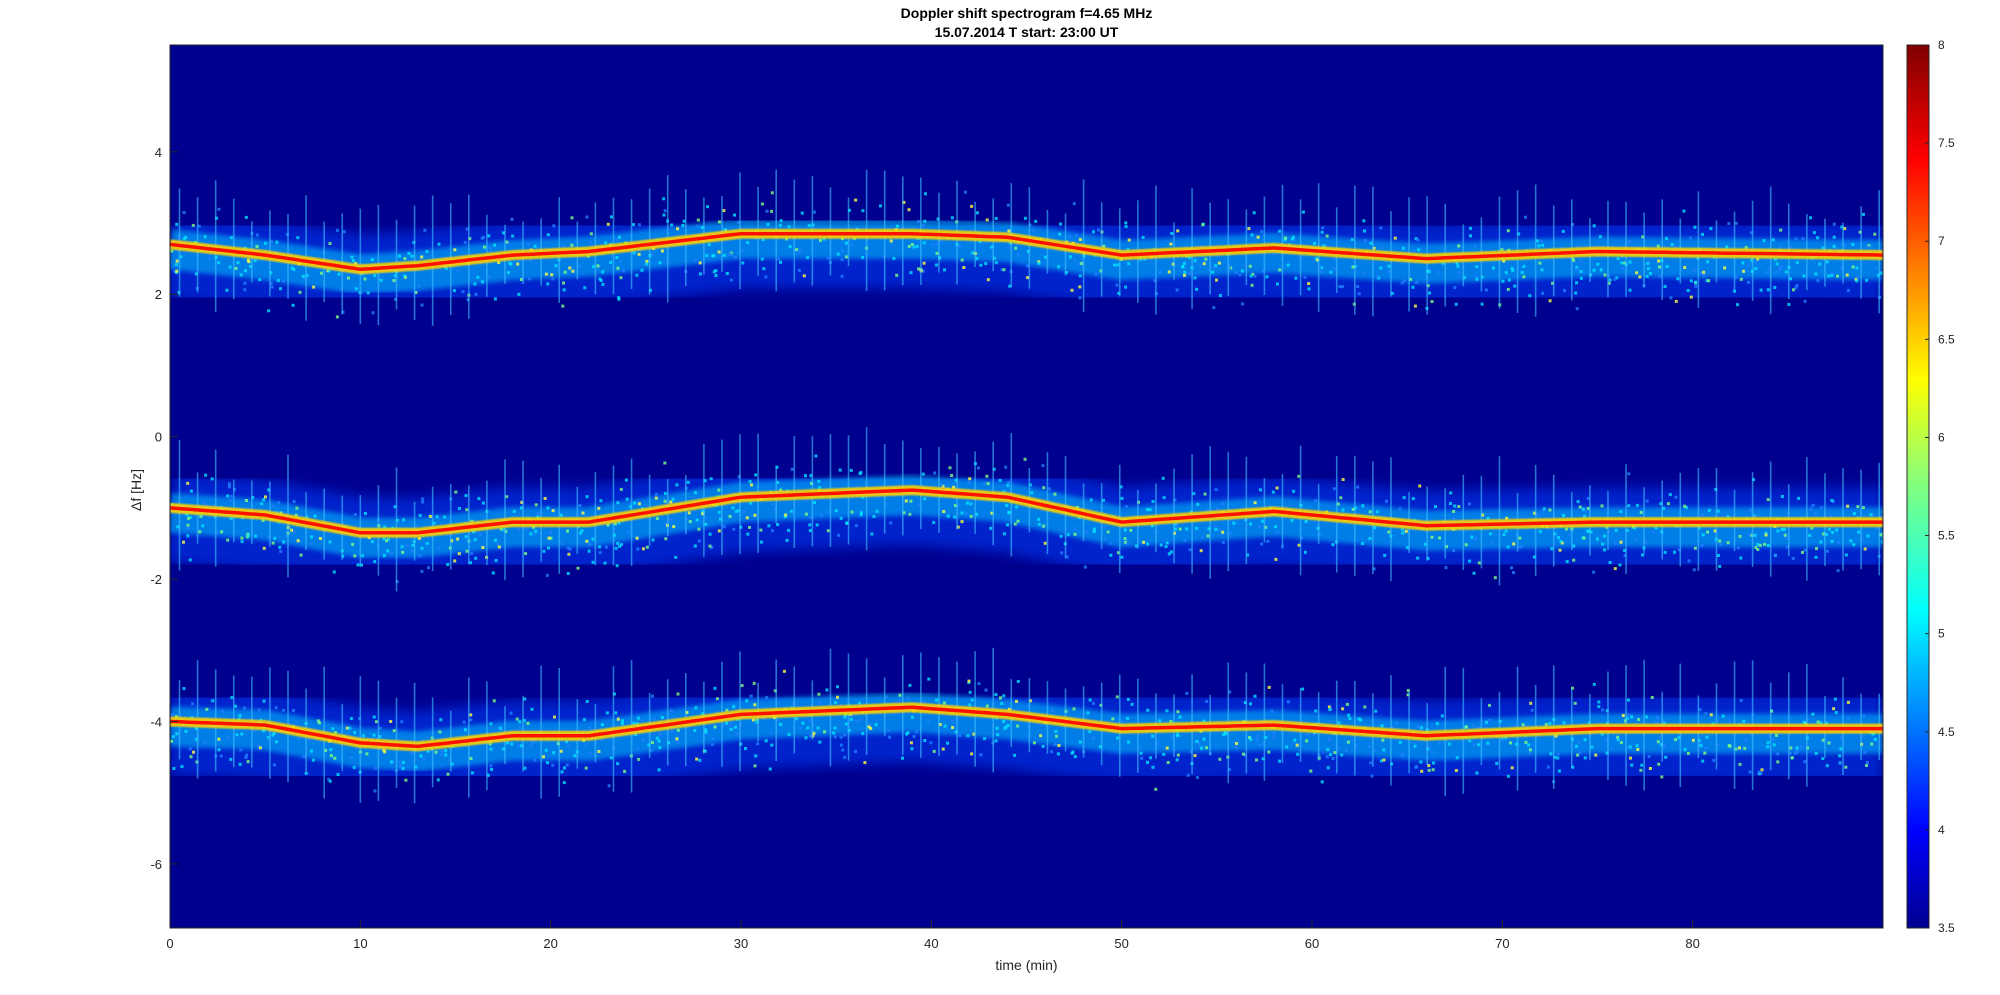 Image resolution: width=2000 pixels, height=995 pixels. What do you see at coordinates (1946, 732) in the screenshot?
I see `colorbar-tick-label: 4.5` at bounding box center [1946, 732].